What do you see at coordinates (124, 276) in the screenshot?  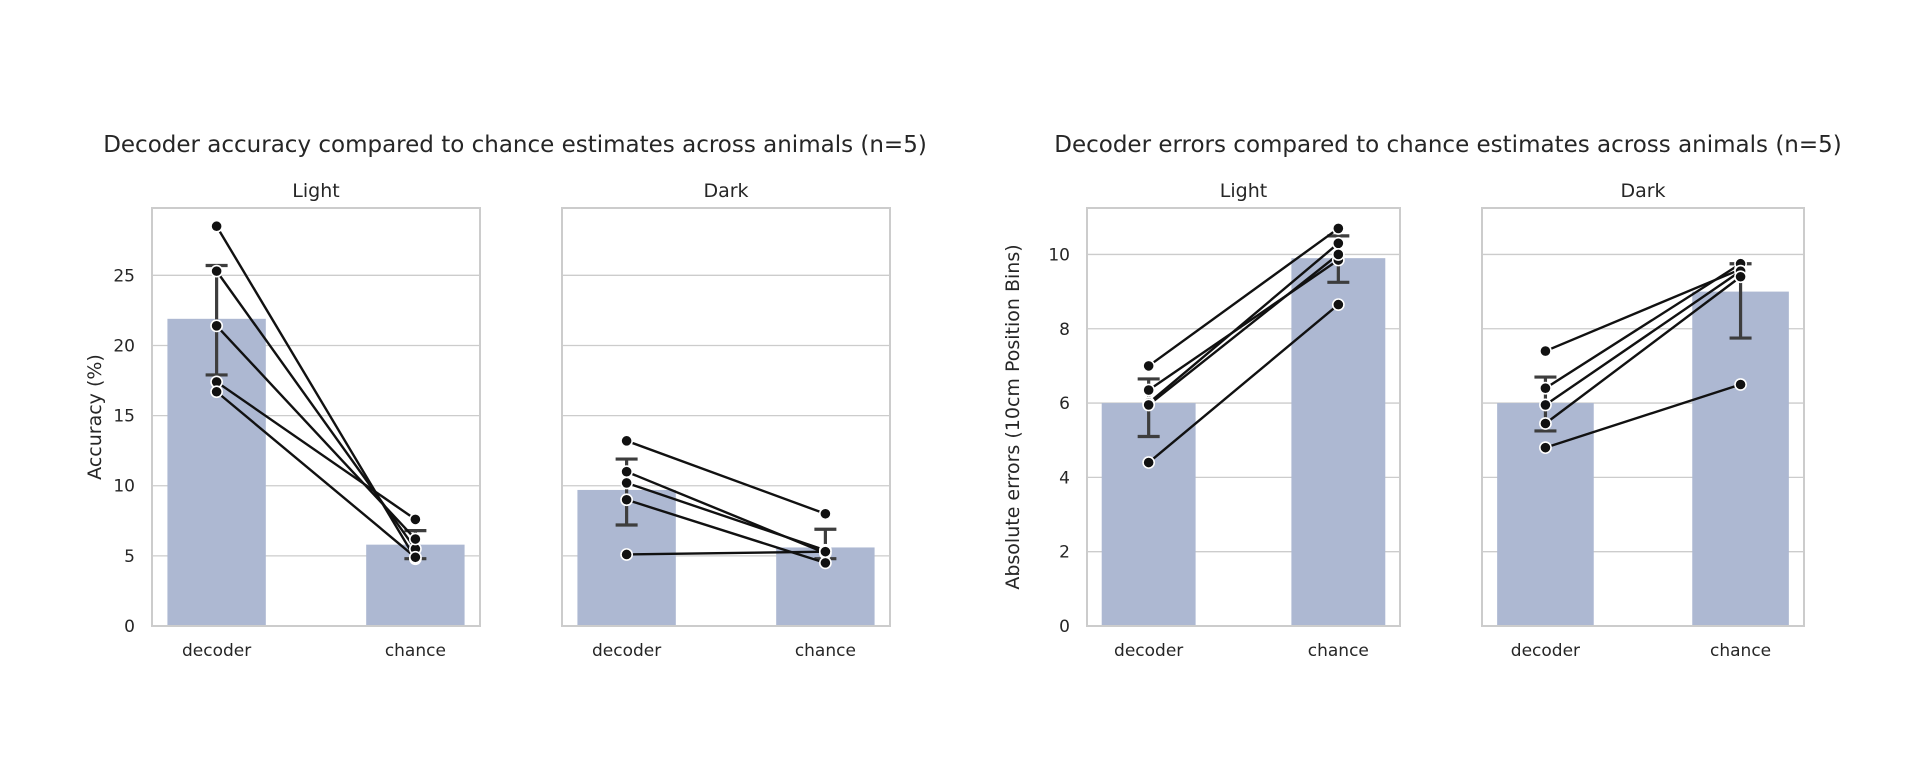 I see `y-tick-label: 25` at bounding box center [124, 276].